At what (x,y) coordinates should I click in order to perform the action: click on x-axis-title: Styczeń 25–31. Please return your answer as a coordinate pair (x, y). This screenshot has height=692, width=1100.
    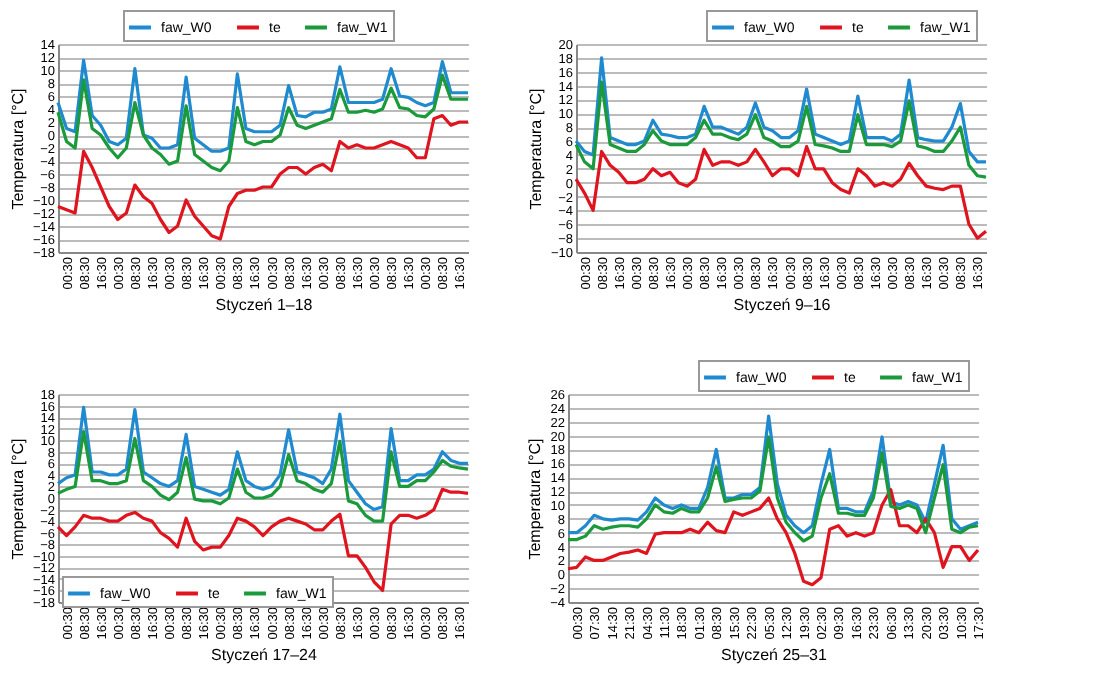
    Looking at the image, I should click on (775, 654).